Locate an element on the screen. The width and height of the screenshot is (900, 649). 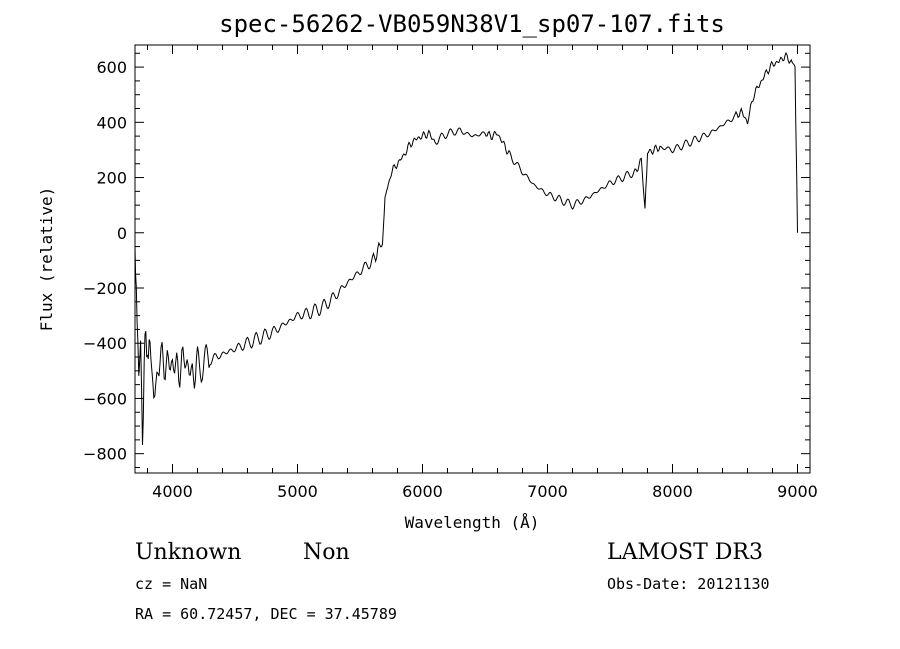
y-axis-label: Flux (relative) is located at coordinates (46, 259).